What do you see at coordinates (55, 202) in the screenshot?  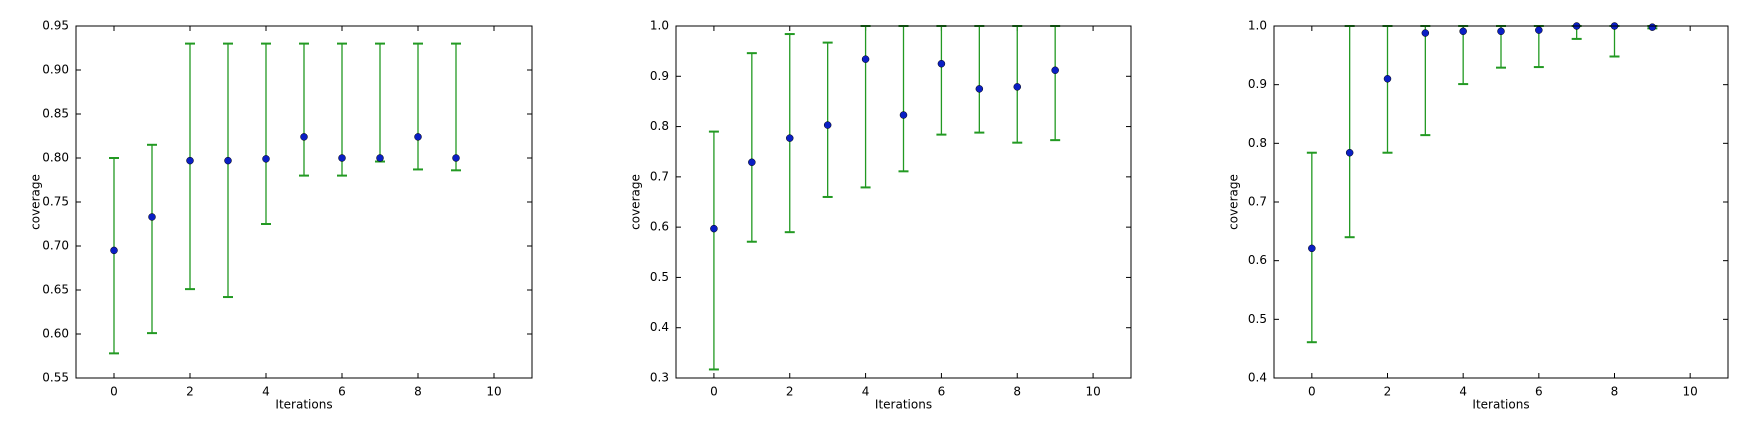 I see `y-tick-label: 0.75` at bounding box center [55, 202].